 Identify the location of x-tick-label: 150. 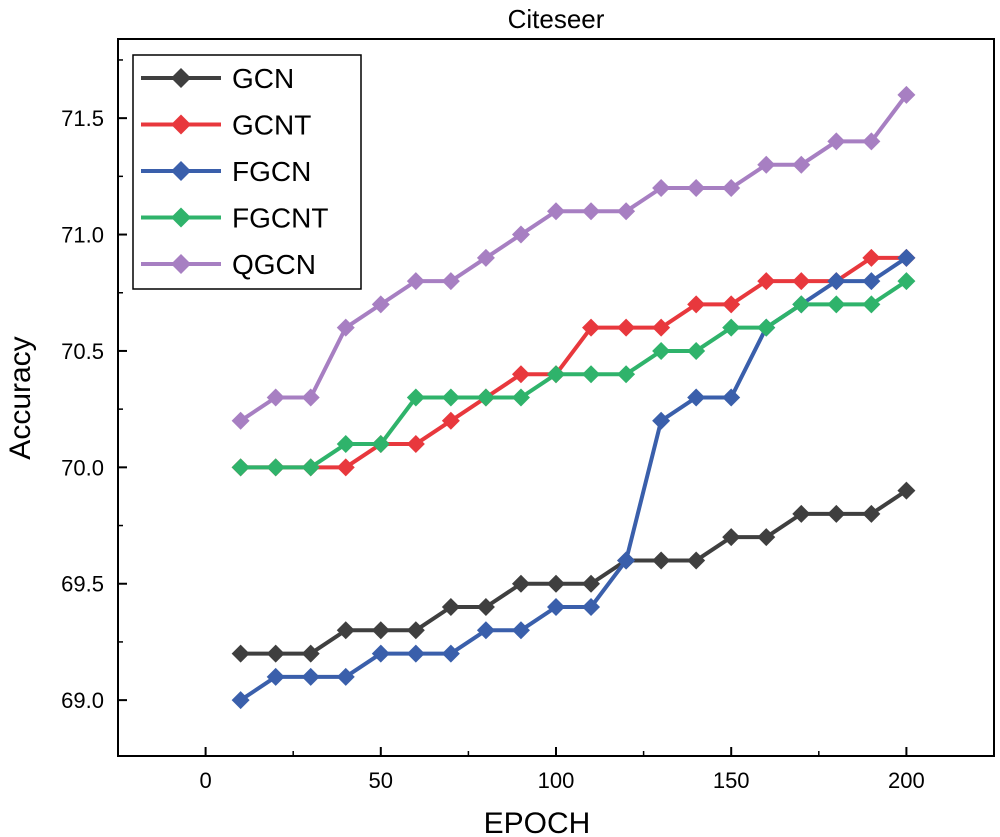
(731, 780).